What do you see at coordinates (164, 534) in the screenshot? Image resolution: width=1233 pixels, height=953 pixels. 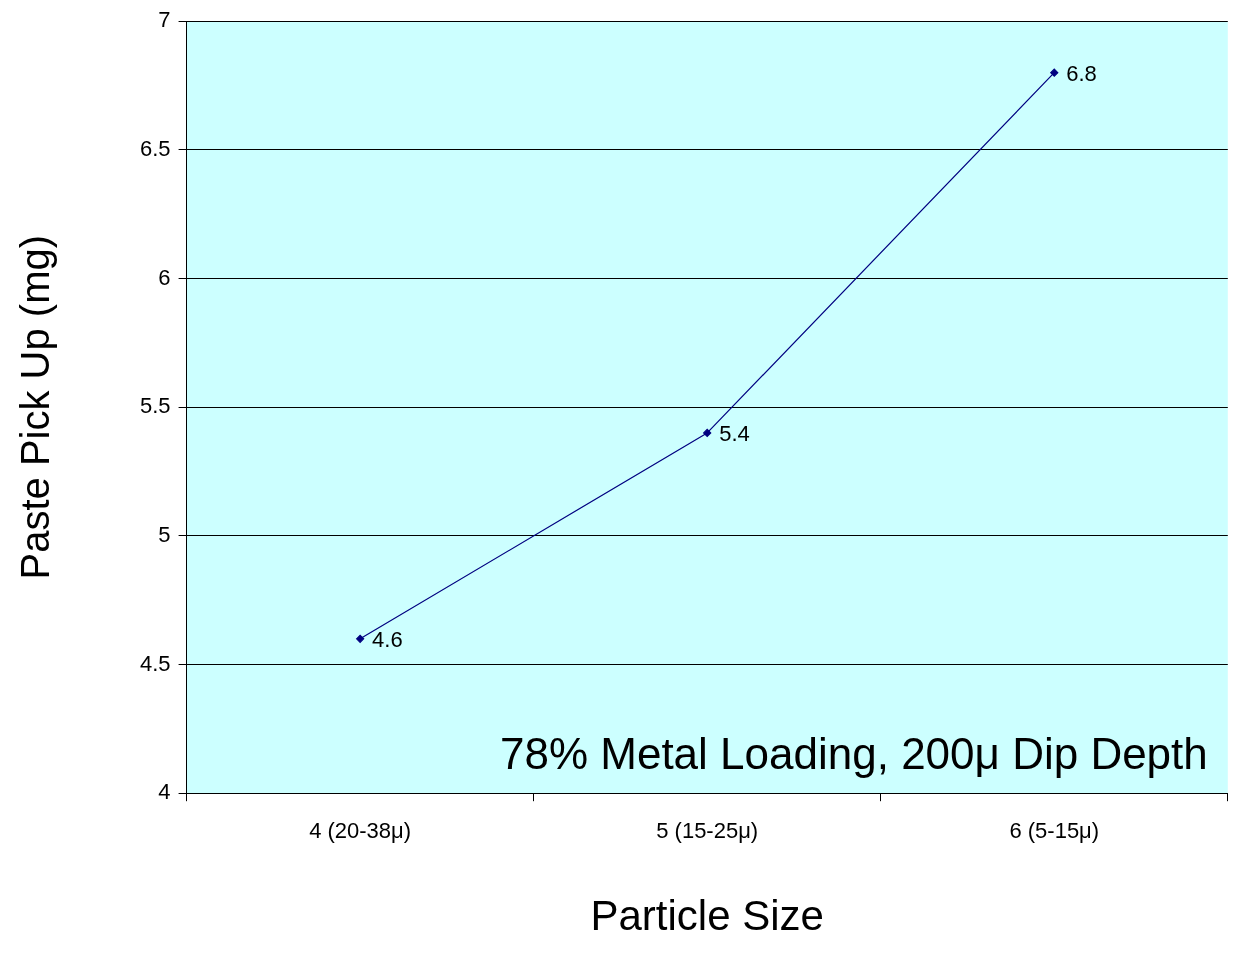 I see `y-tick-label: 5` at bounding box center [164, 534].